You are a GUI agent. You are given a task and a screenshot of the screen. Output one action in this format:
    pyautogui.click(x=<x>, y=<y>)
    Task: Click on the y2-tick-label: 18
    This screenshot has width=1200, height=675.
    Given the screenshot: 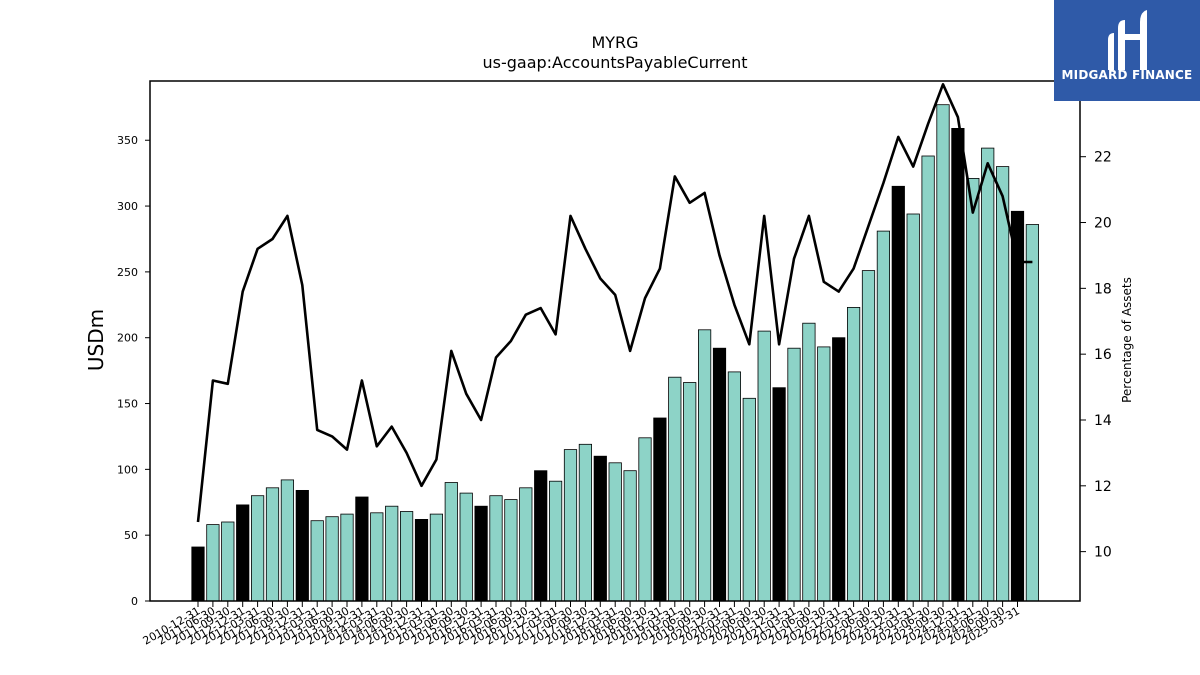 What is the action you would take?
    pyautogui.click(x=1103, y=289)
    